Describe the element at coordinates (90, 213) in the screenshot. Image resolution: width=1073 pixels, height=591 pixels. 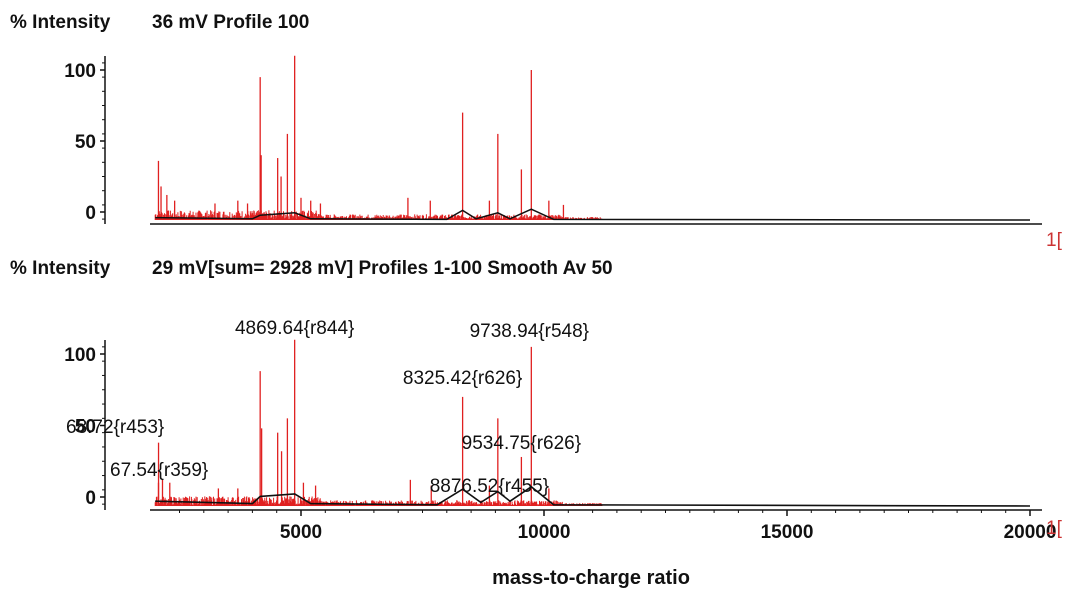
I see `top-y-tick-label: 0` at that location.